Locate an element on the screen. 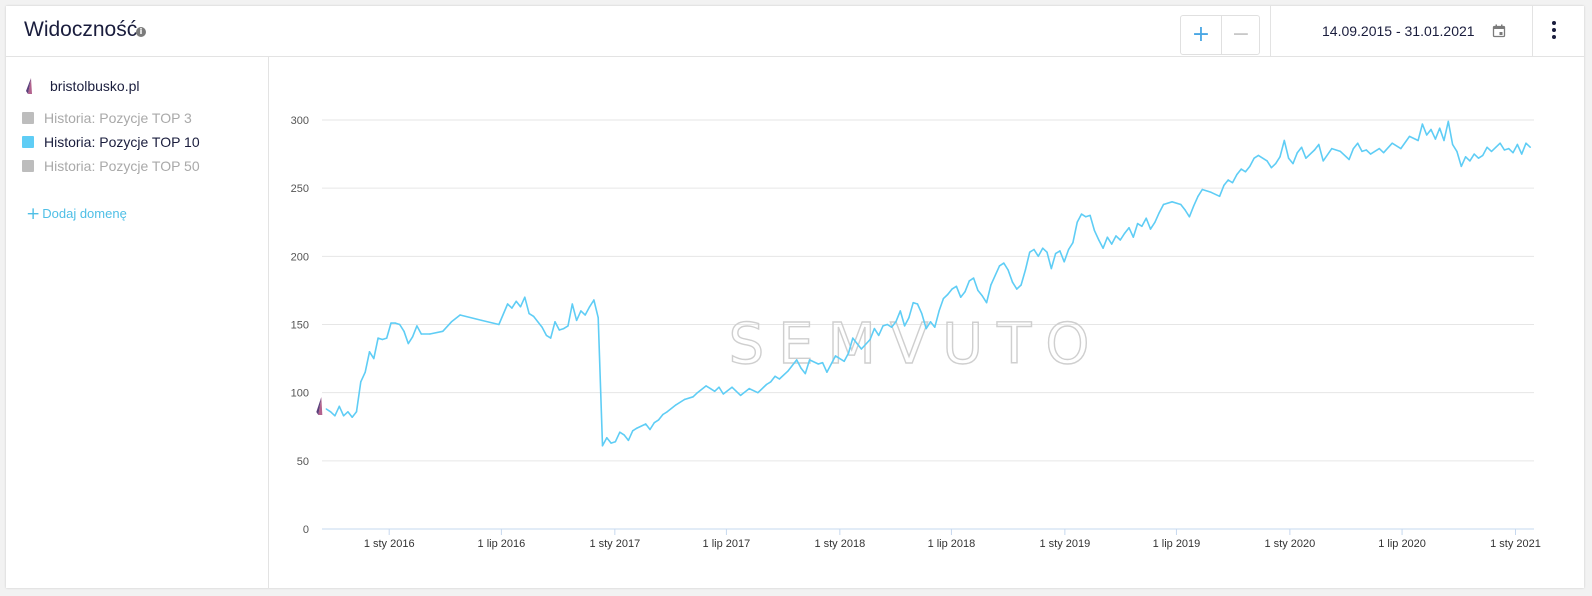 This screenshot has height=596, width=1592. x-tick-label: 1 sty 2018 is located at coordinates (839, 544).